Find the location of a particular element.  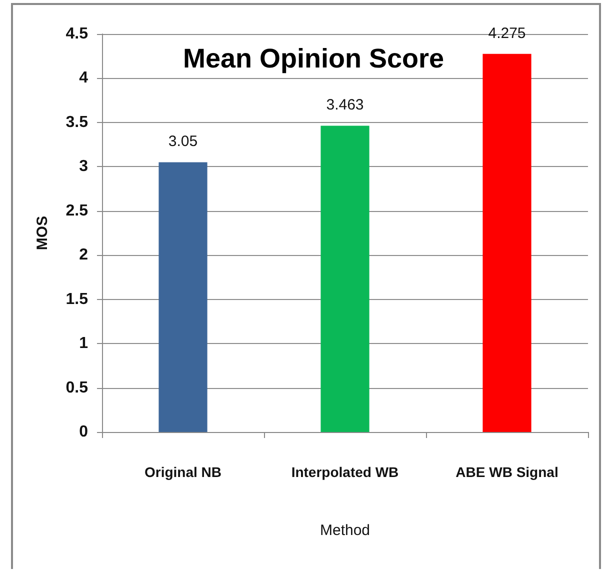

x-axis-title: Method is located at coordinates (345, 530).